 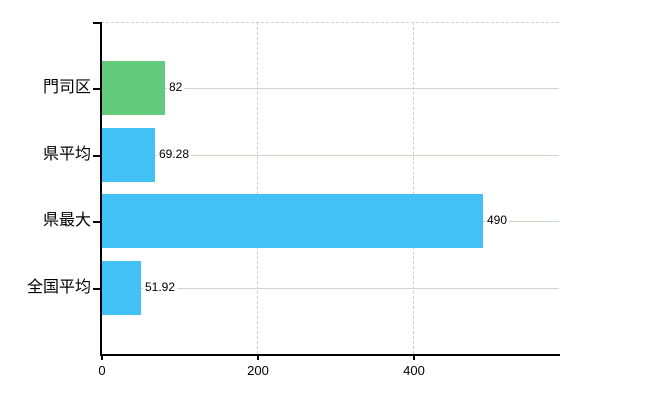 What do you see at coordinates (330, 22) in the screenshot?
I see `plot-top-border` at bounding box center [330, 22].